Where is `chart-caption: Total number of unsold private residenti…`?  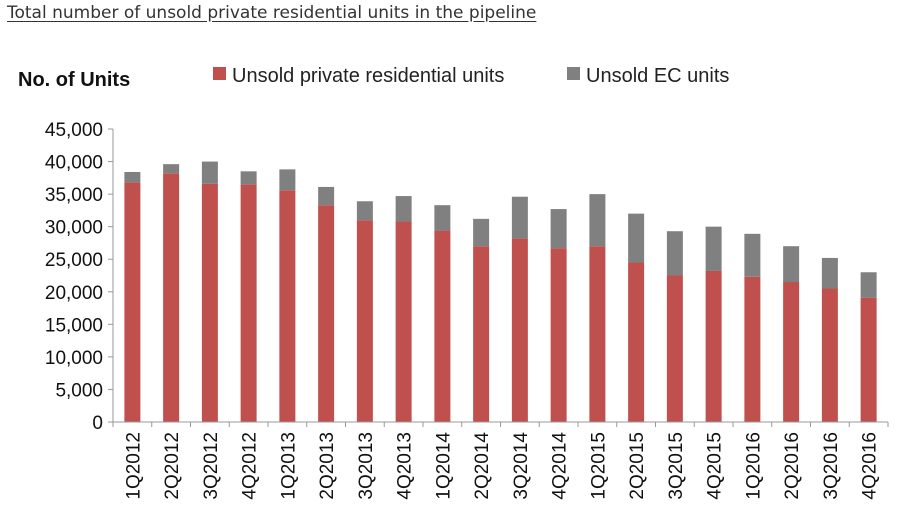 chart-caption: Total number of unsold private residenti… is located at coordinates (272, 13).